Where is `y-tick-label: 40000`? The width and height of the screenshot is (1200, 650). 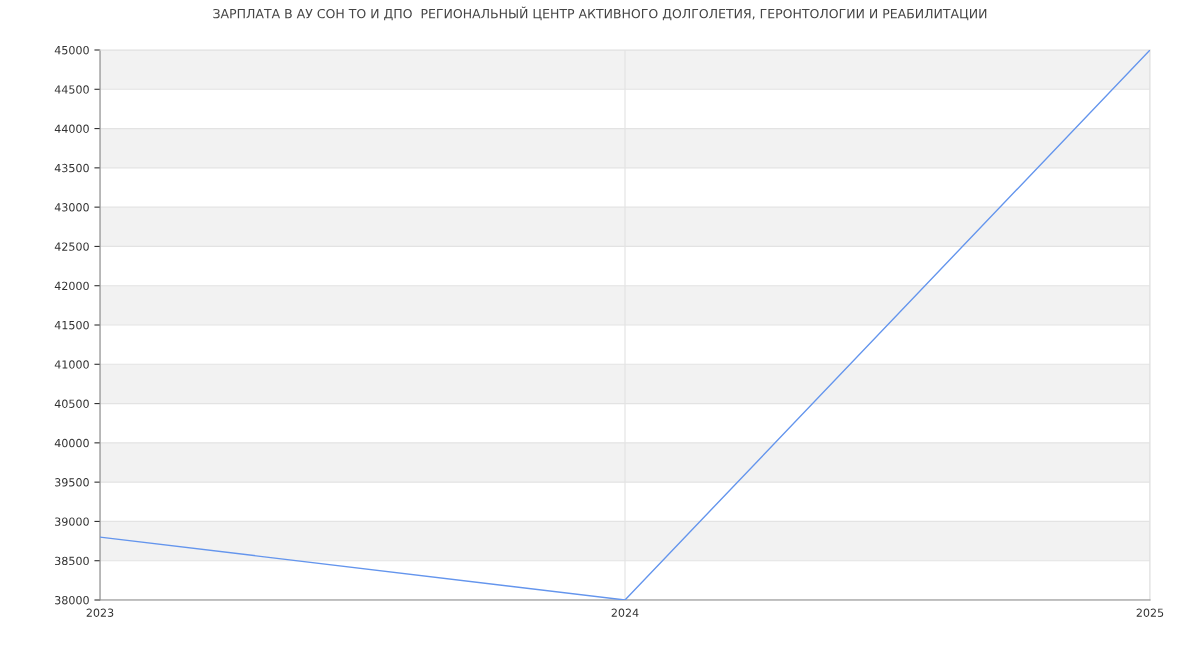
y-tick-label: 40000 is located at coordinates (71, 443).